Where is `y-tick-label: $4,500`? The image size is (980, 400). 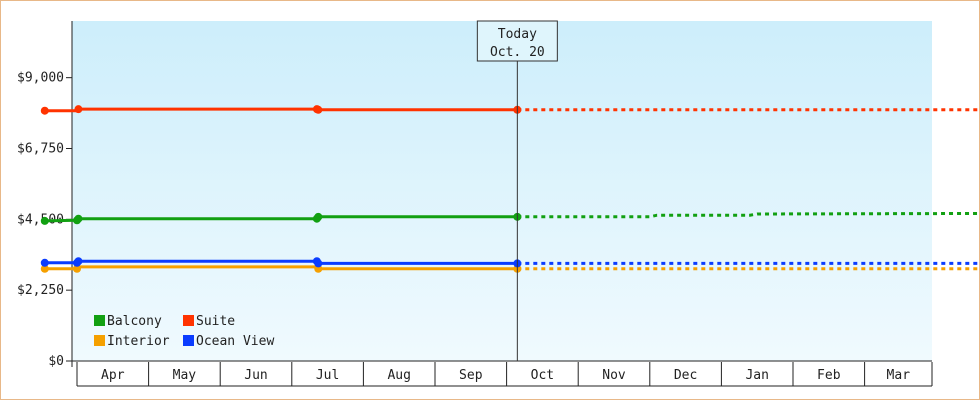
y-tick-label: $4,500 is located at coordinates (40, 219).